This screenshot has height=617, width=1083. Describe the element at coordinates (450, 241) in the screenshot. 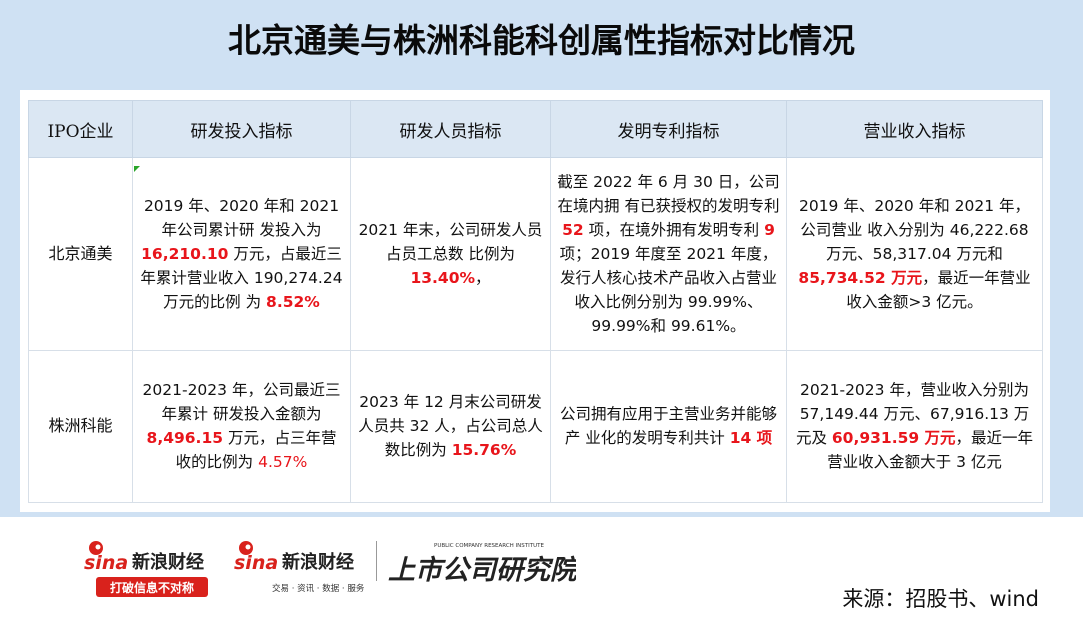

I see `cell-text: 2021 年末，公司研发人员占员工总数 比例为` at that location.